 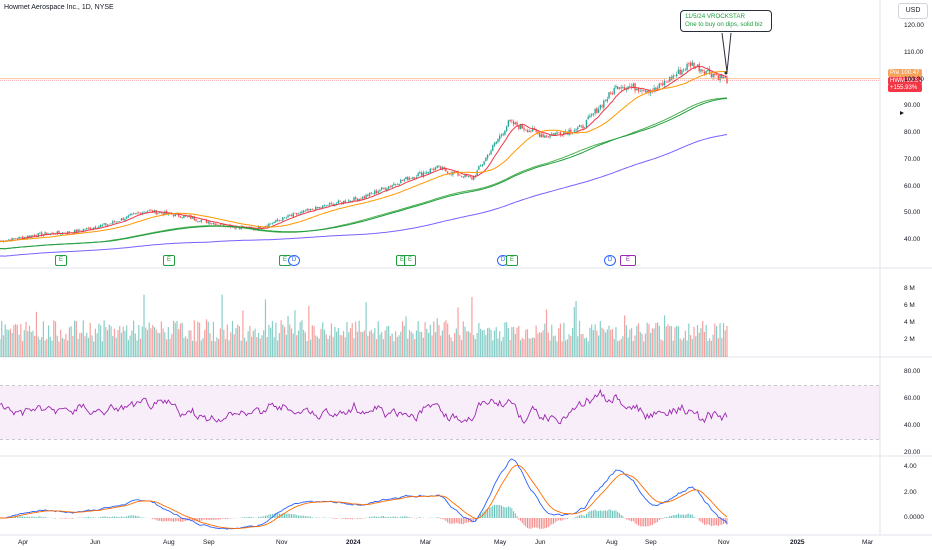 I want to click on volume-tick-label: 4 M, so click(x=909, y=322).